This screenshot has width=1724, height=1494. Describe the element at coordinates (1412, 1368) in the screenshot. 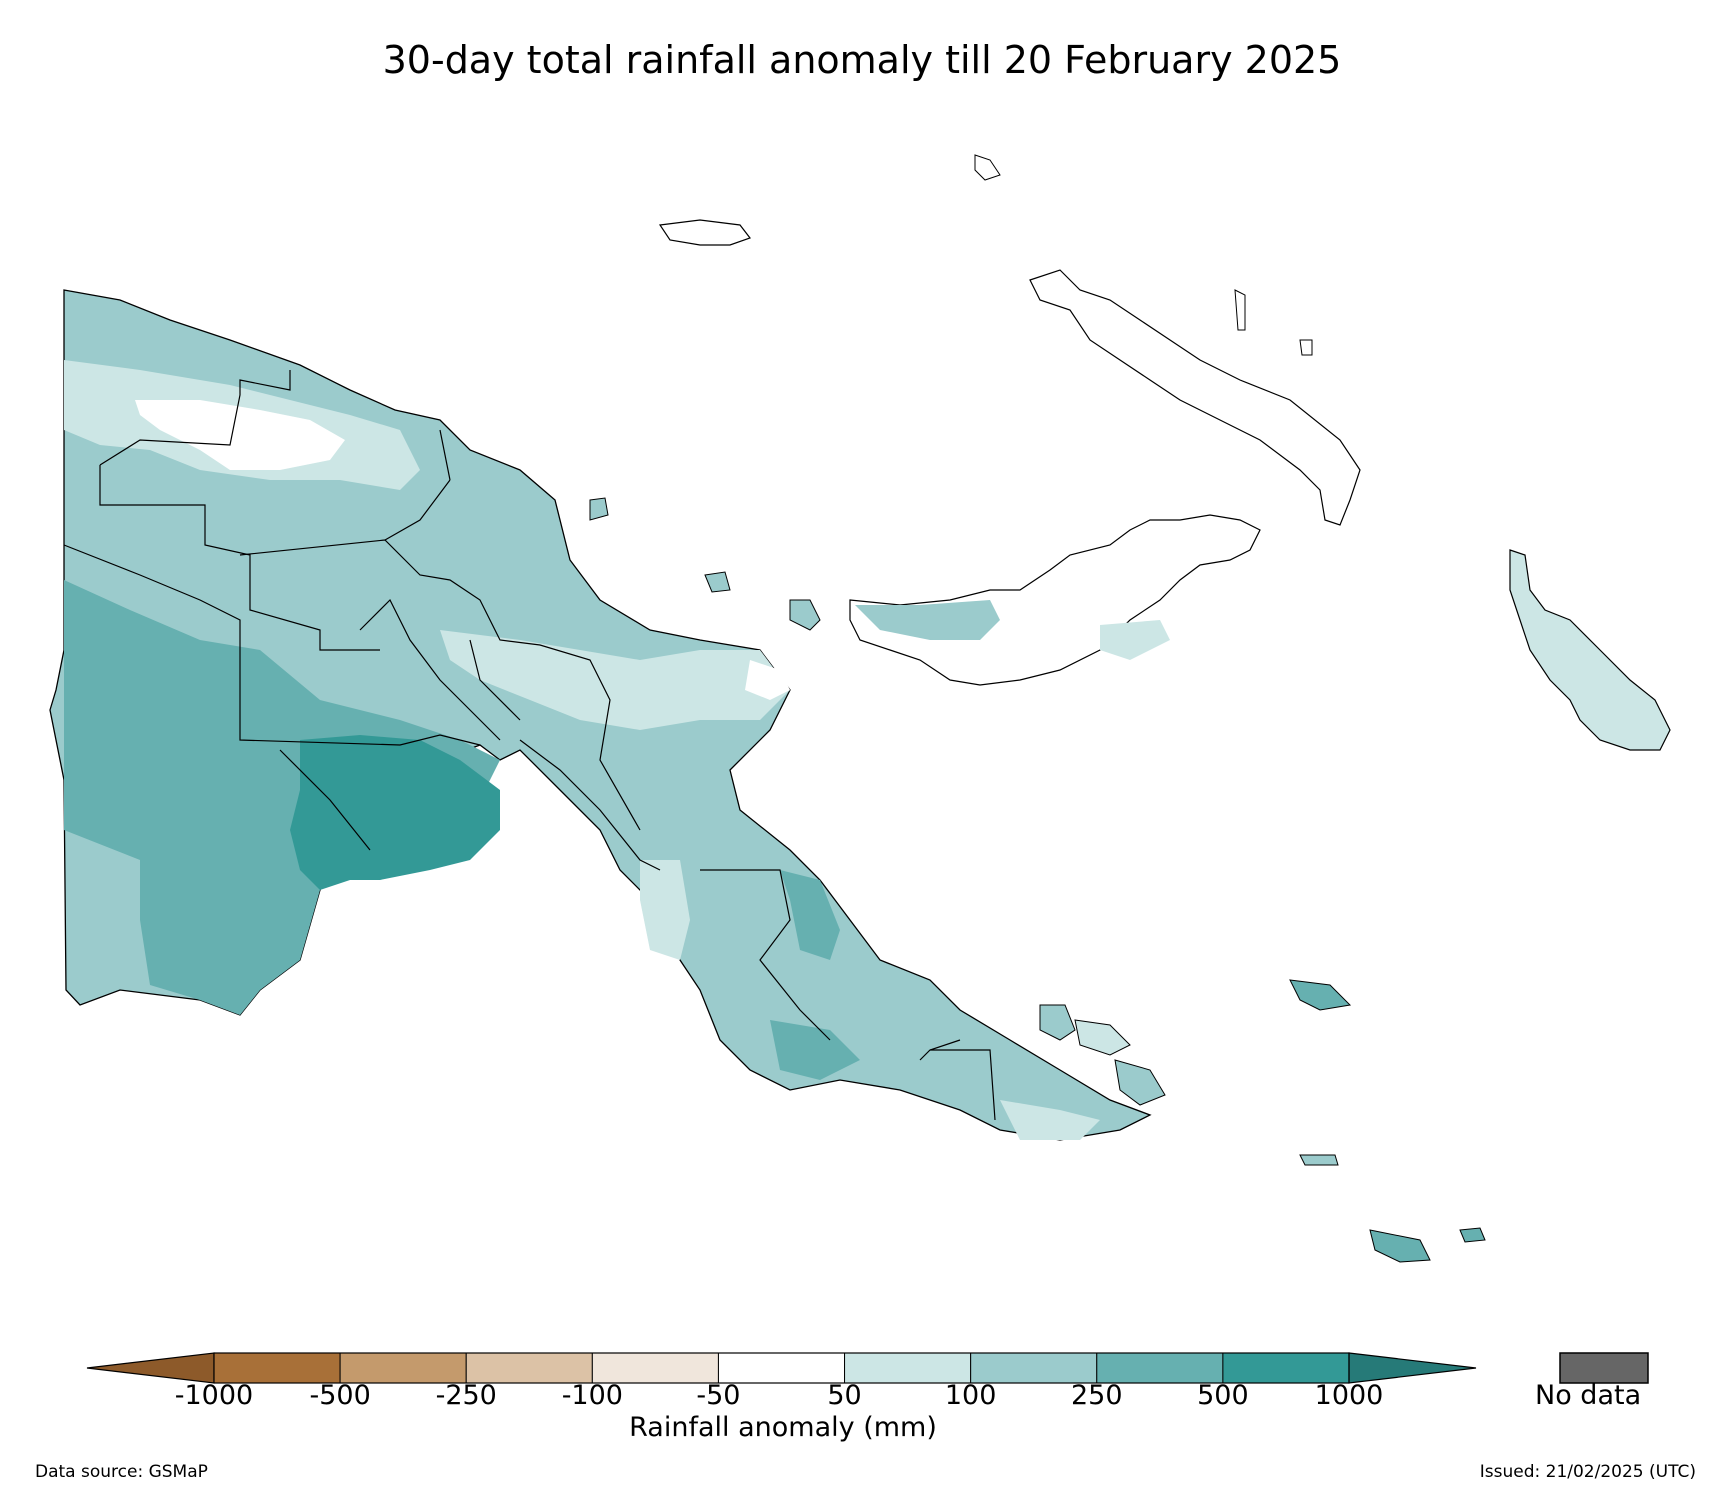

I see `colorbar-extend-high` at that location.